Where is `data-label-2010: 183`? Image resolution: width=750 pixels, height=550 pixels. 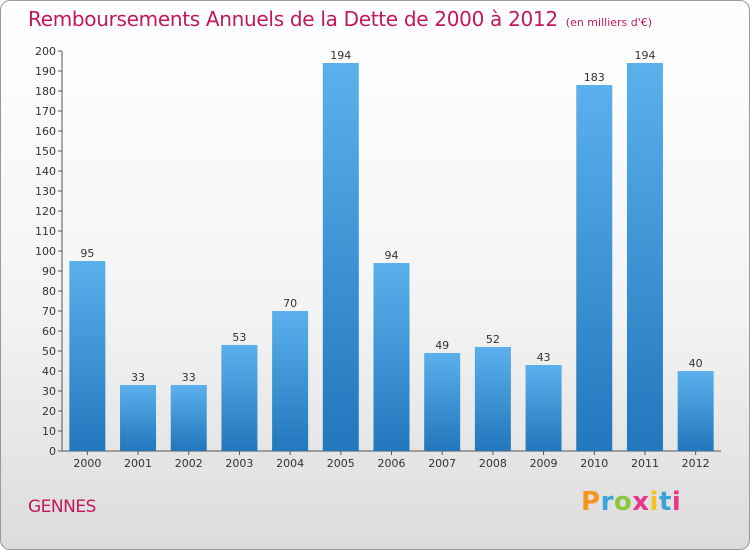
data-label-2010: 183 is located at coordinates (594, 77).